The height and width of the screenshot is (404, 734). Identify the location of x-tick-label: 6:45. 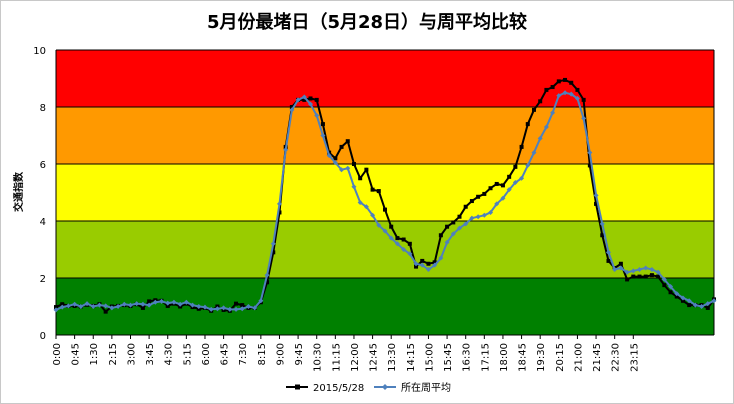
(225, 354).